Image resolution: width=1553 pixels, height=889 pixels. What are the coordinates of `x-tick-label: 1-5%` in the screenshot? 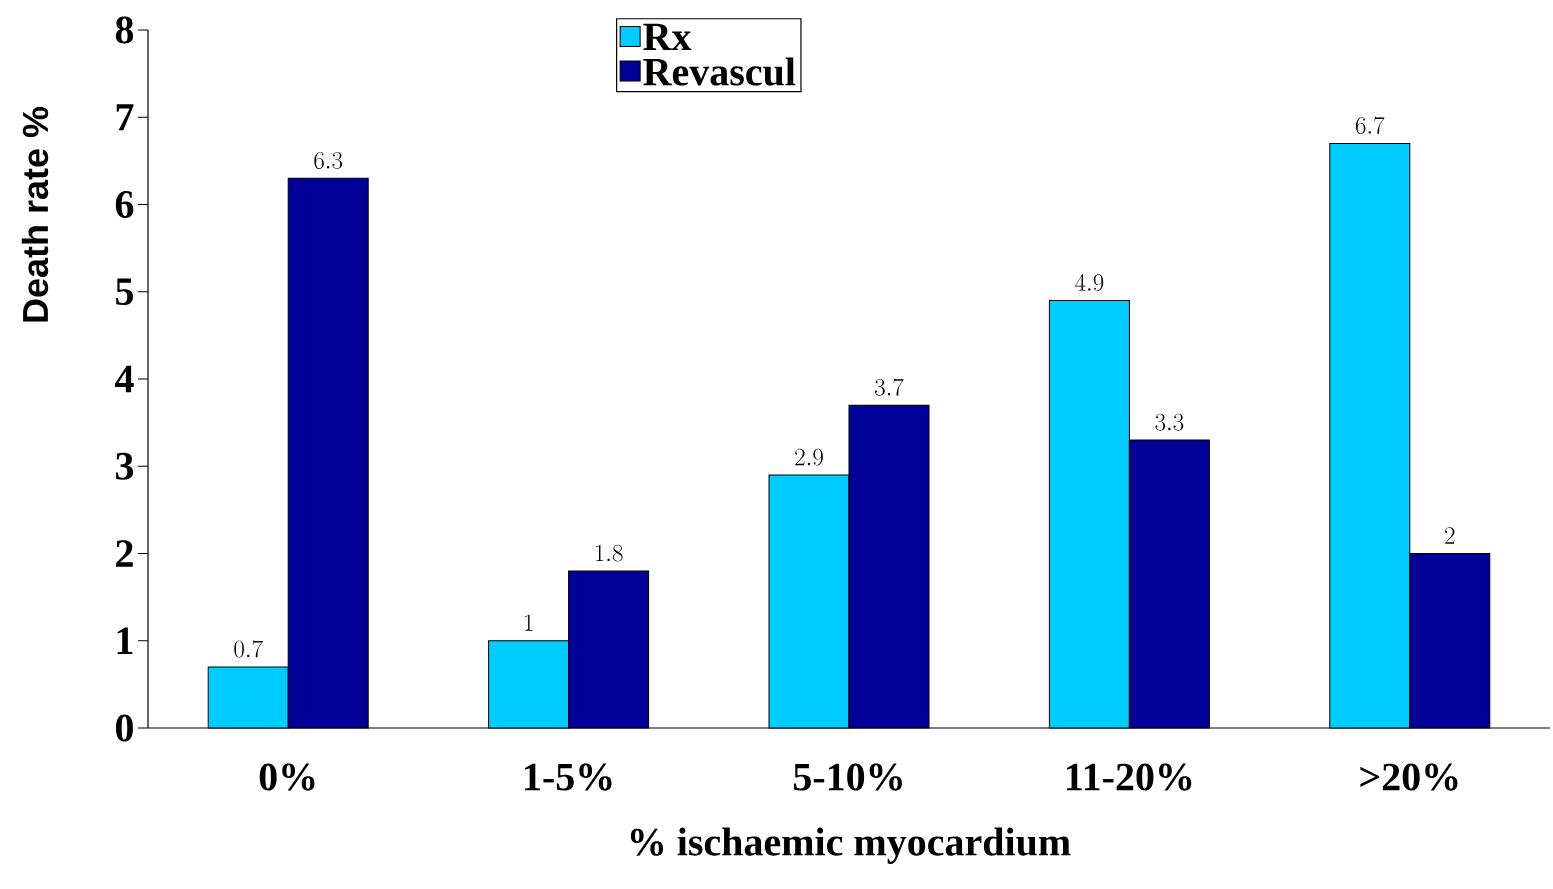 It's located at (568, 777).